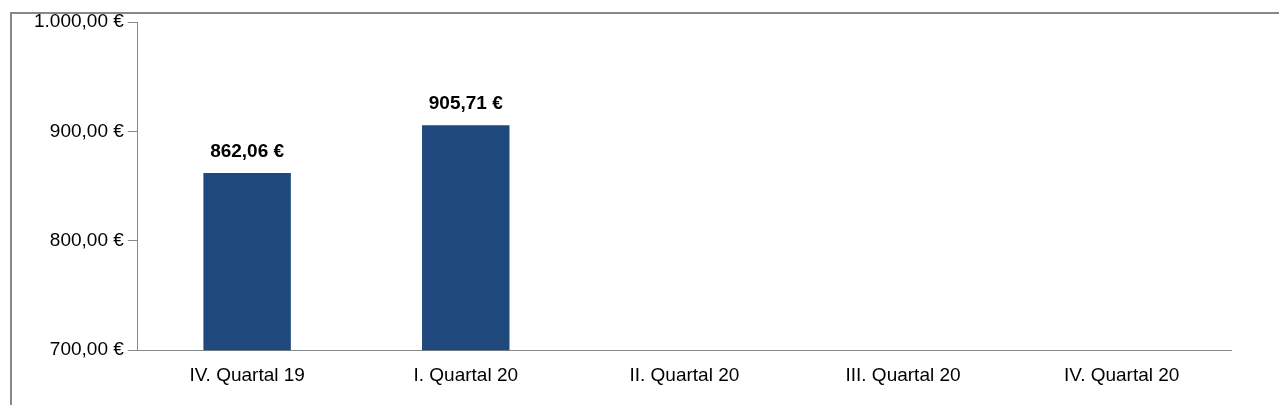  Describe the element at coordinates (87, 349) in the screenshot. I see `y-tick-label: 700,00 €` at that location.